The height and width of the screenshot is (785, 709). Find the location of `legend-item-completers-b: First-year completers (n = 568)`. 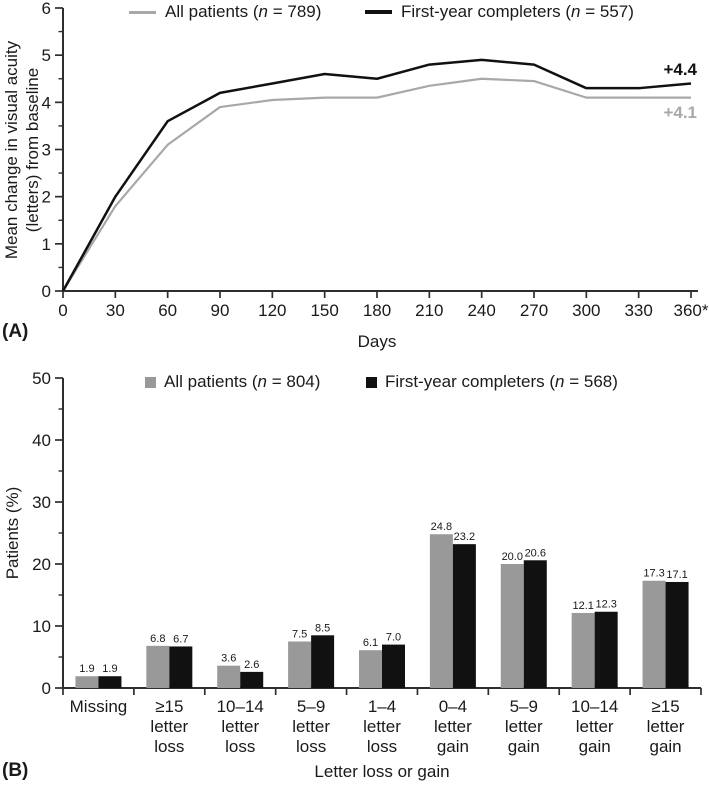

legend-item-completers-b: First-year completers (n = 568) is located at coordinates (492, 382).